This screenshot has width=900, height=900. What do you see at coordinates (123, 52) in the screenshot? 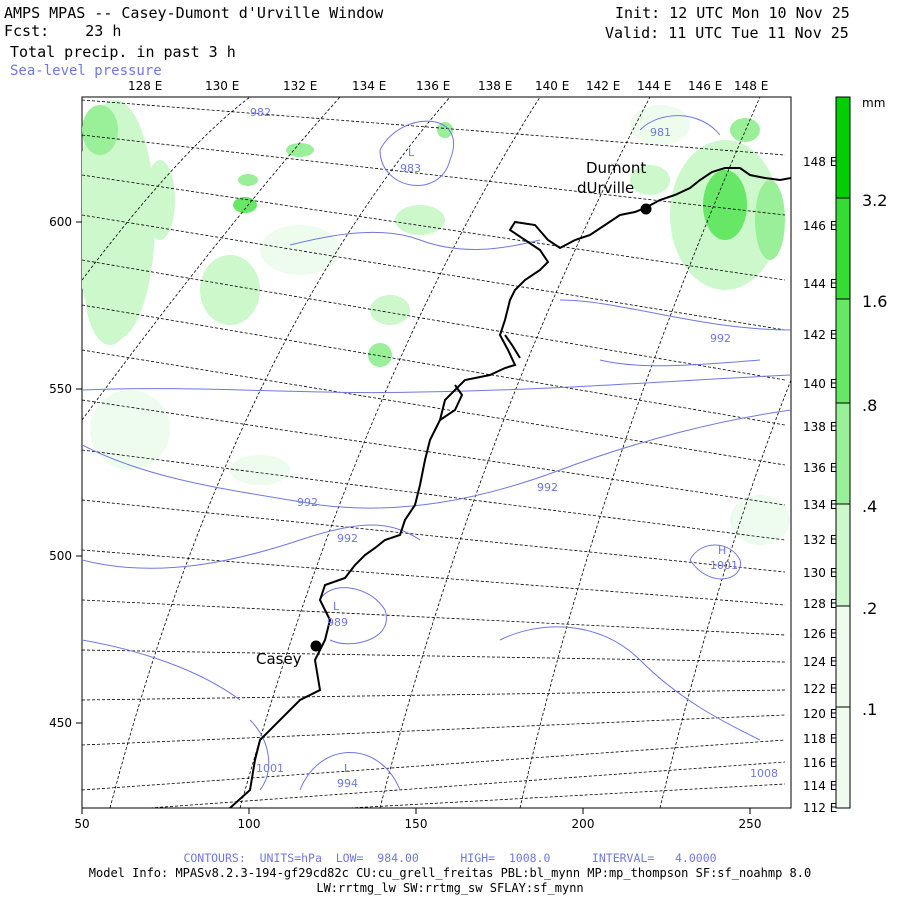
I see `field-name: Total precip. in past 3 h` at bounding box center [123, 52].